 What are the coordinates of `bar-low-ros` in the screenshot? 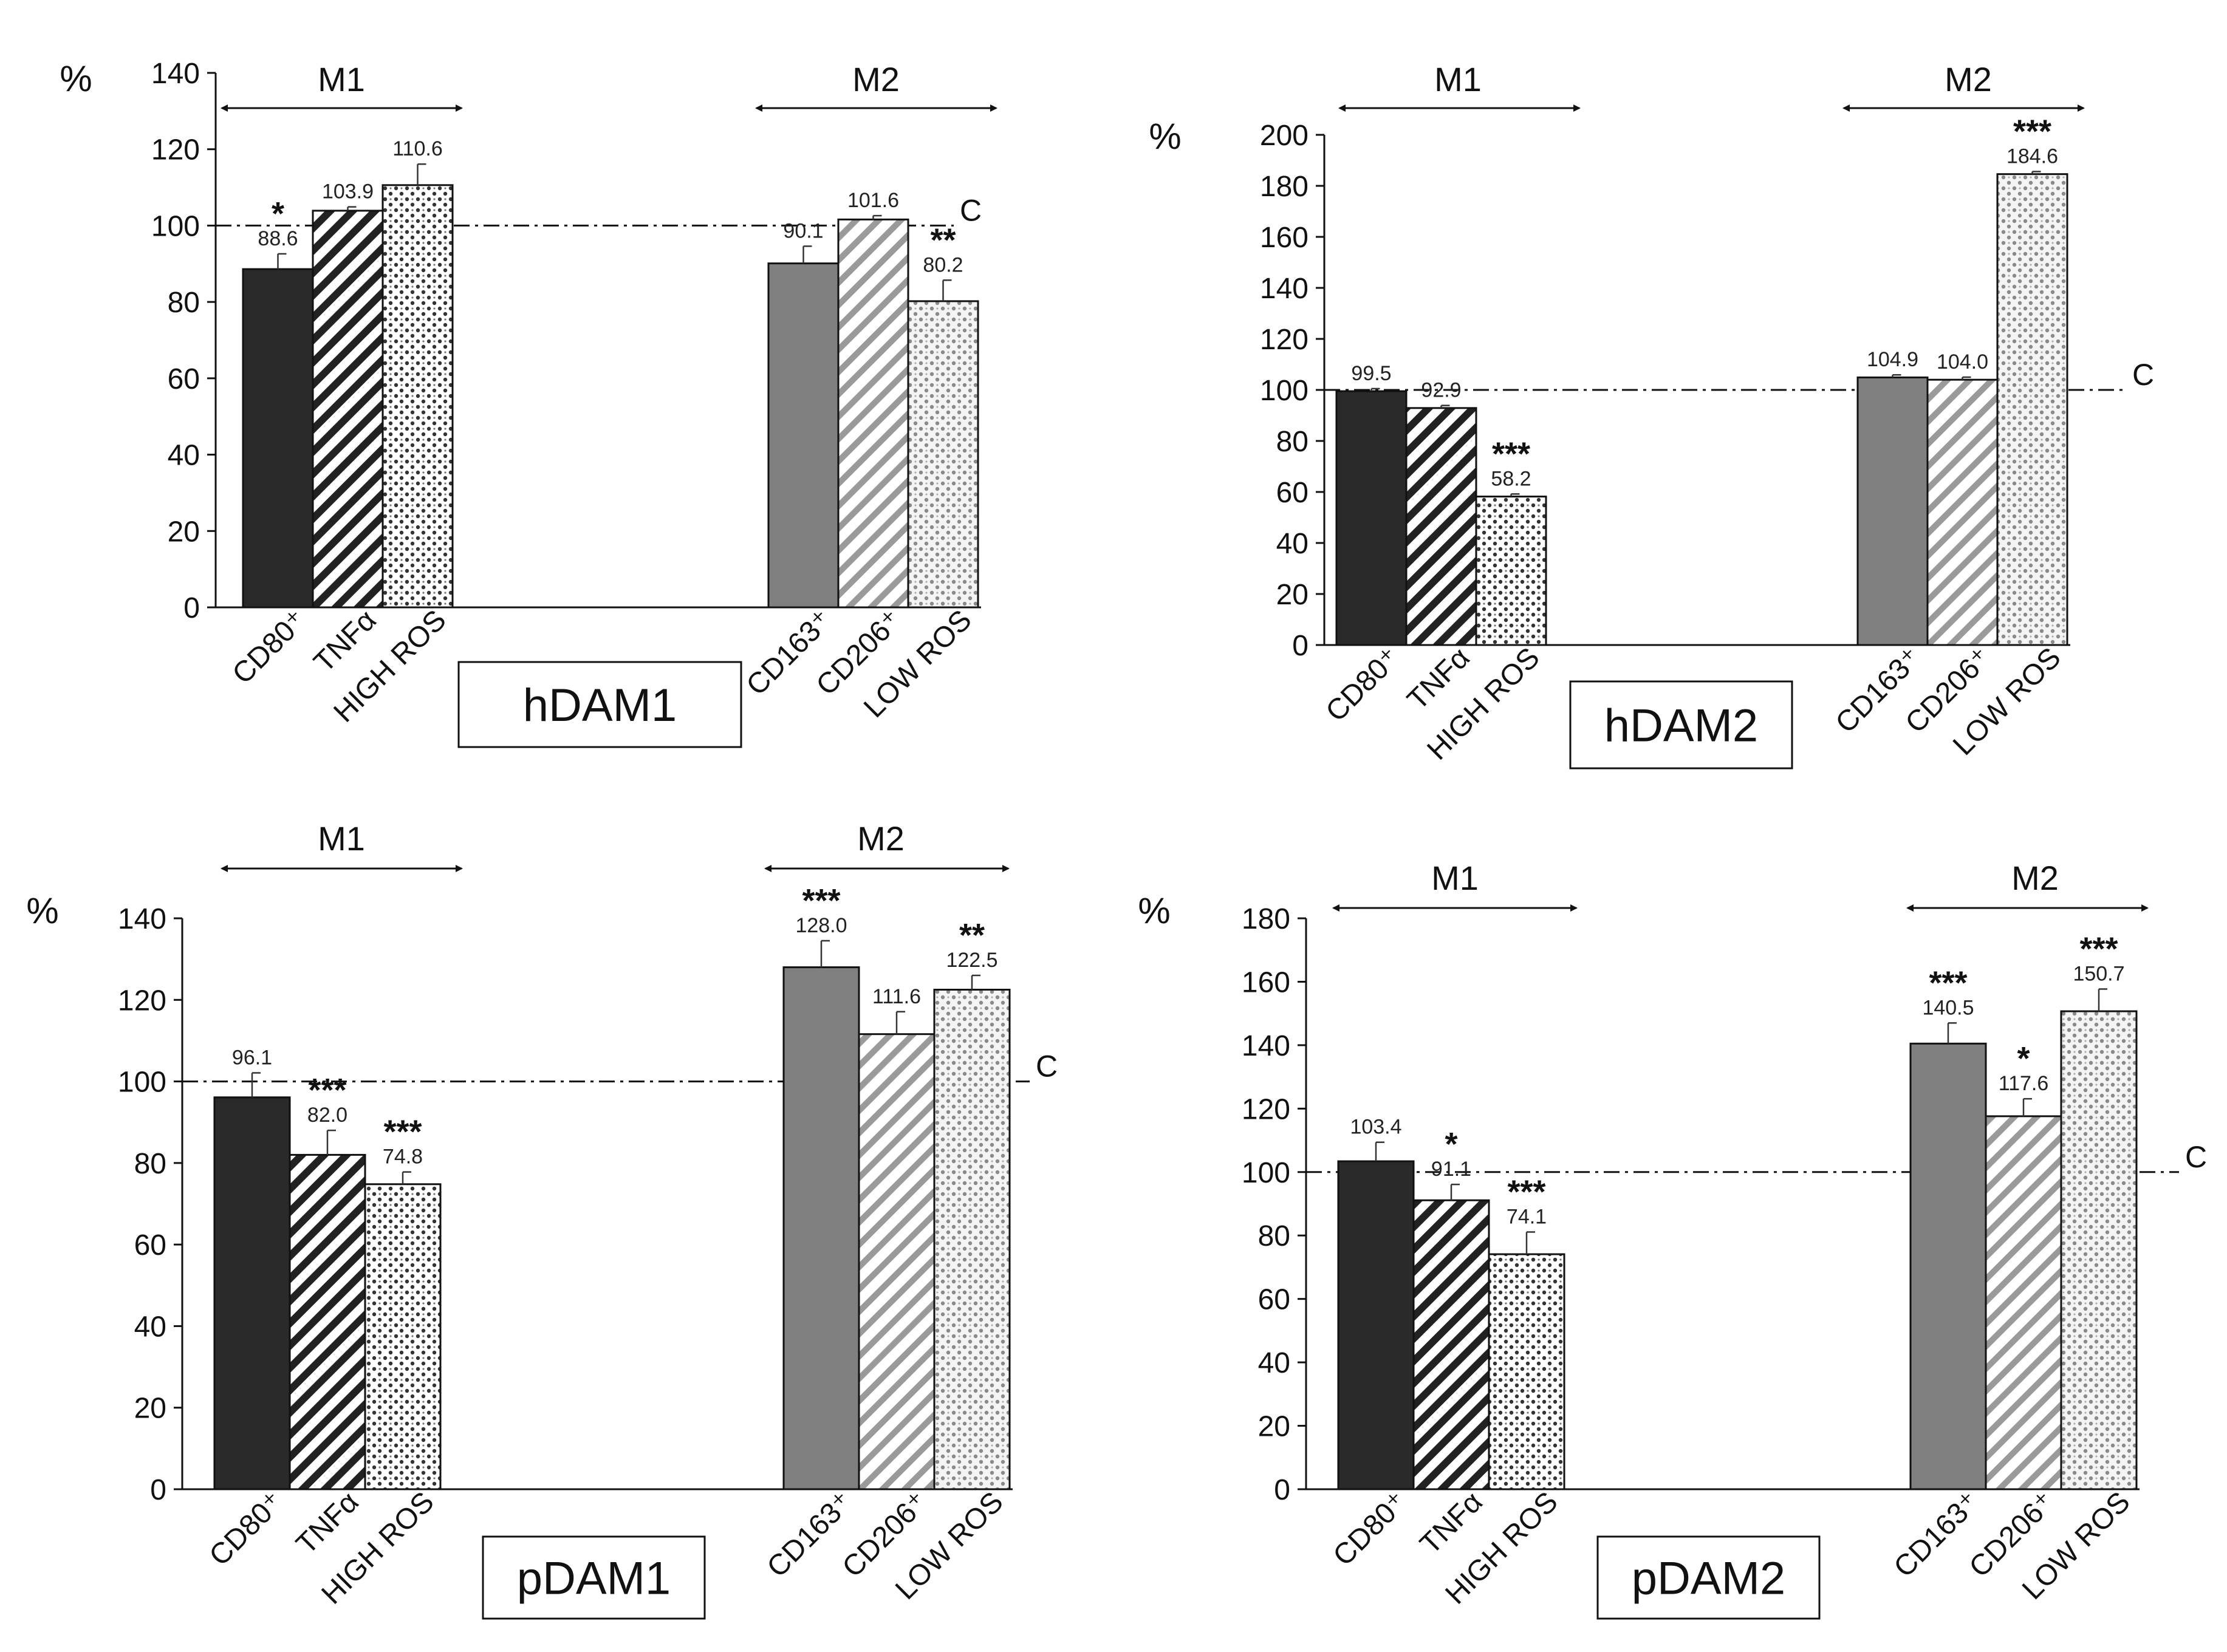 It's located at (943, 454).